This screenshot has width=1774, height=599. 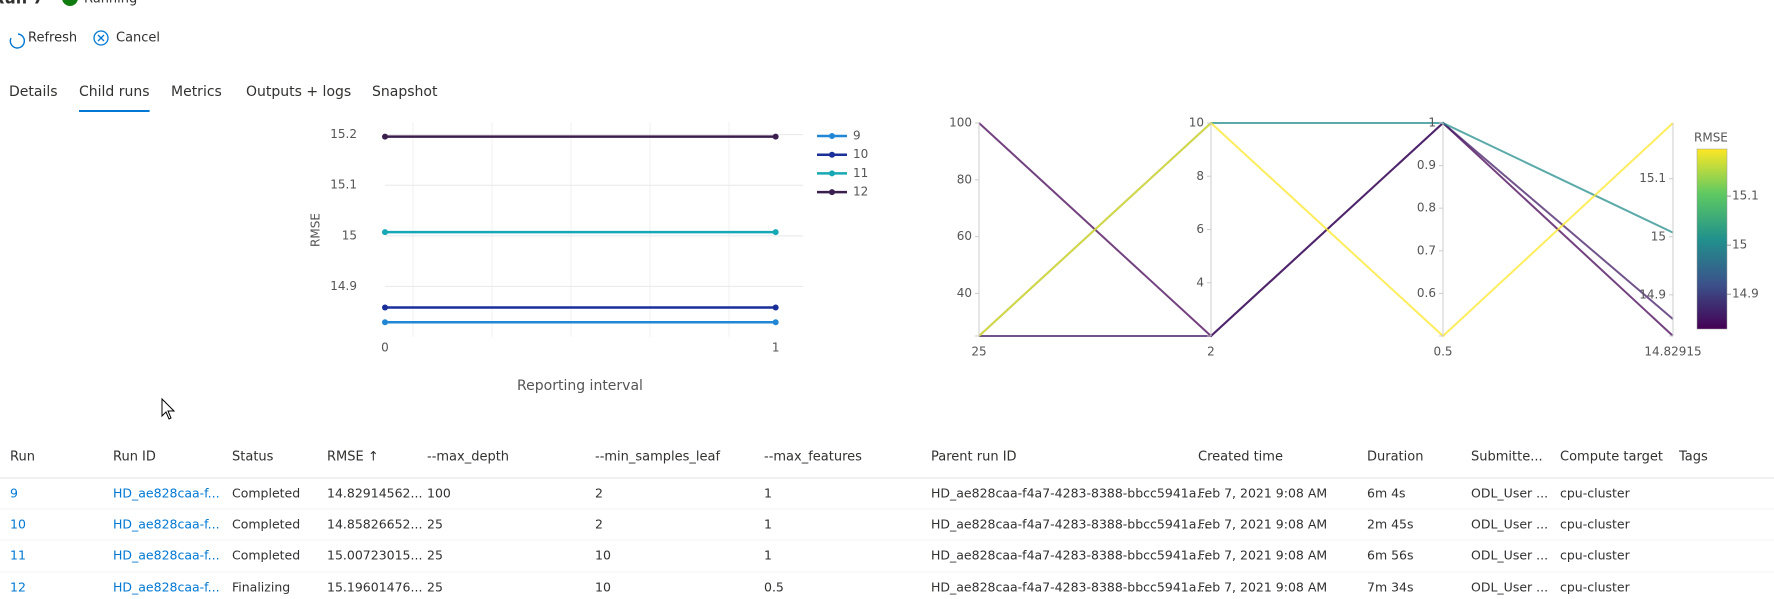 What do you see at coordinates (964, 179) in the screenshot?
I see `parallel-tick-label: 80` at bounding box center [964, 179].